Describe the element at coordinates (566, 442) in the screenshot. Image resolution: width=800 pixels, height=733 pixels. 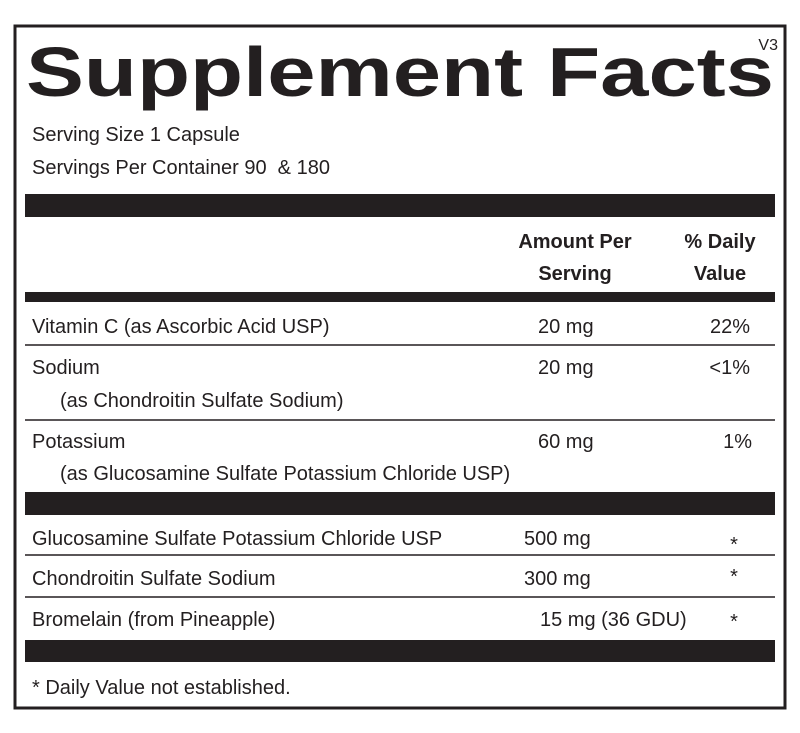
I see `row-amount: 60 mg` at that location.